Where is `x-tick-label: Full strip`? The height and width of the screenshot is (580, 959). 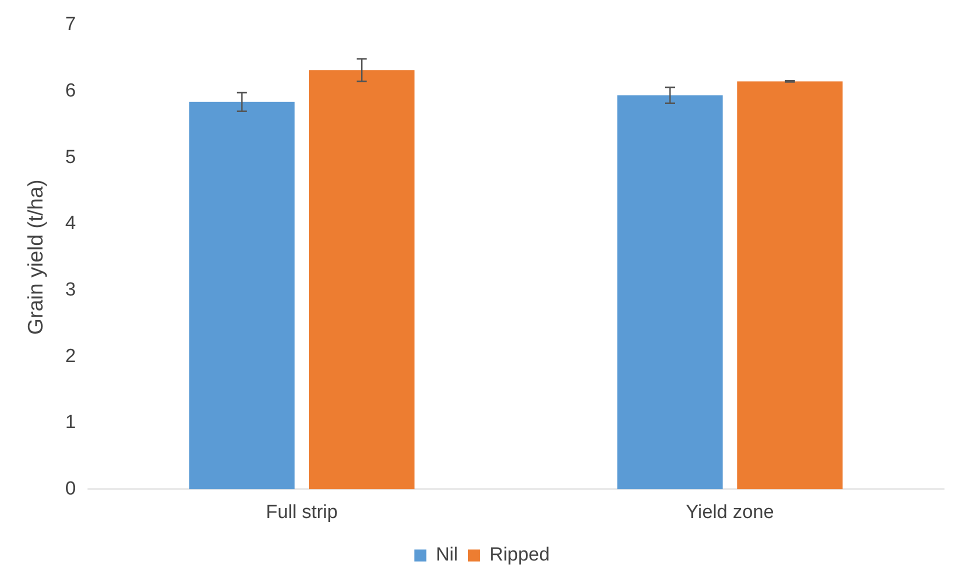 x-tick-label: Full strip is located at coordinates (302, 512).